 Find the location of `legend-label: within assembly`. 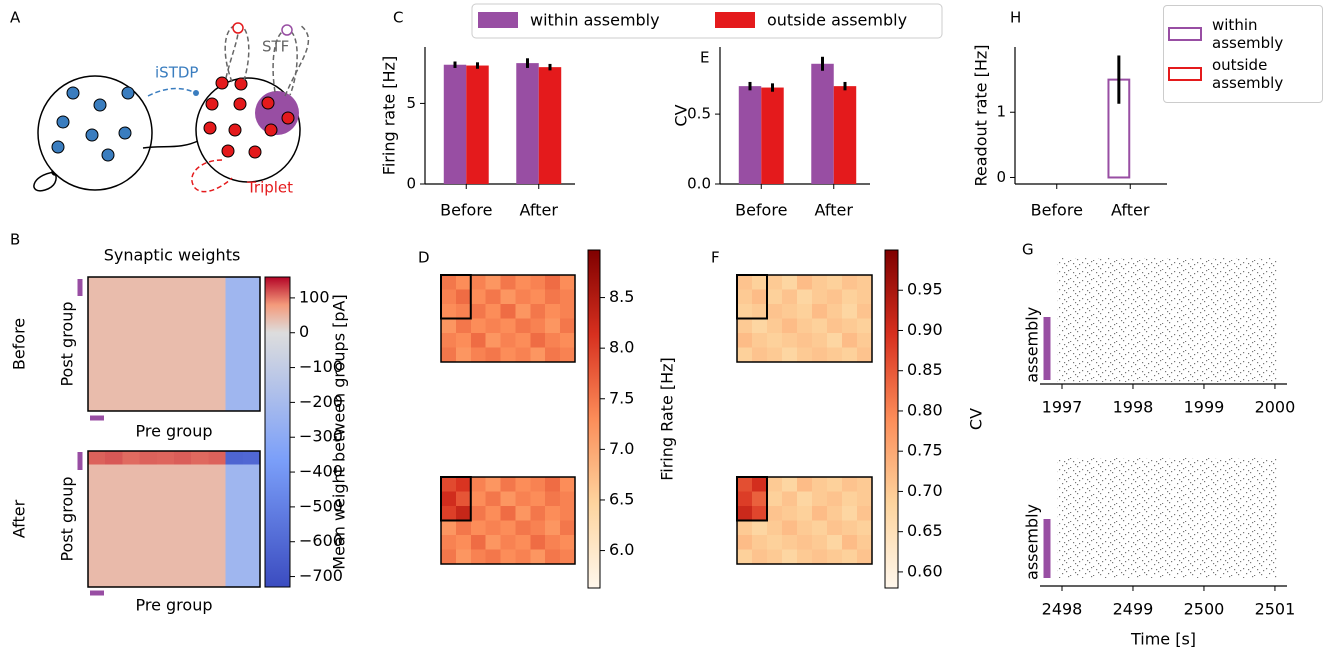

legend-label: within assembly is located at coordinates (1248, 34).